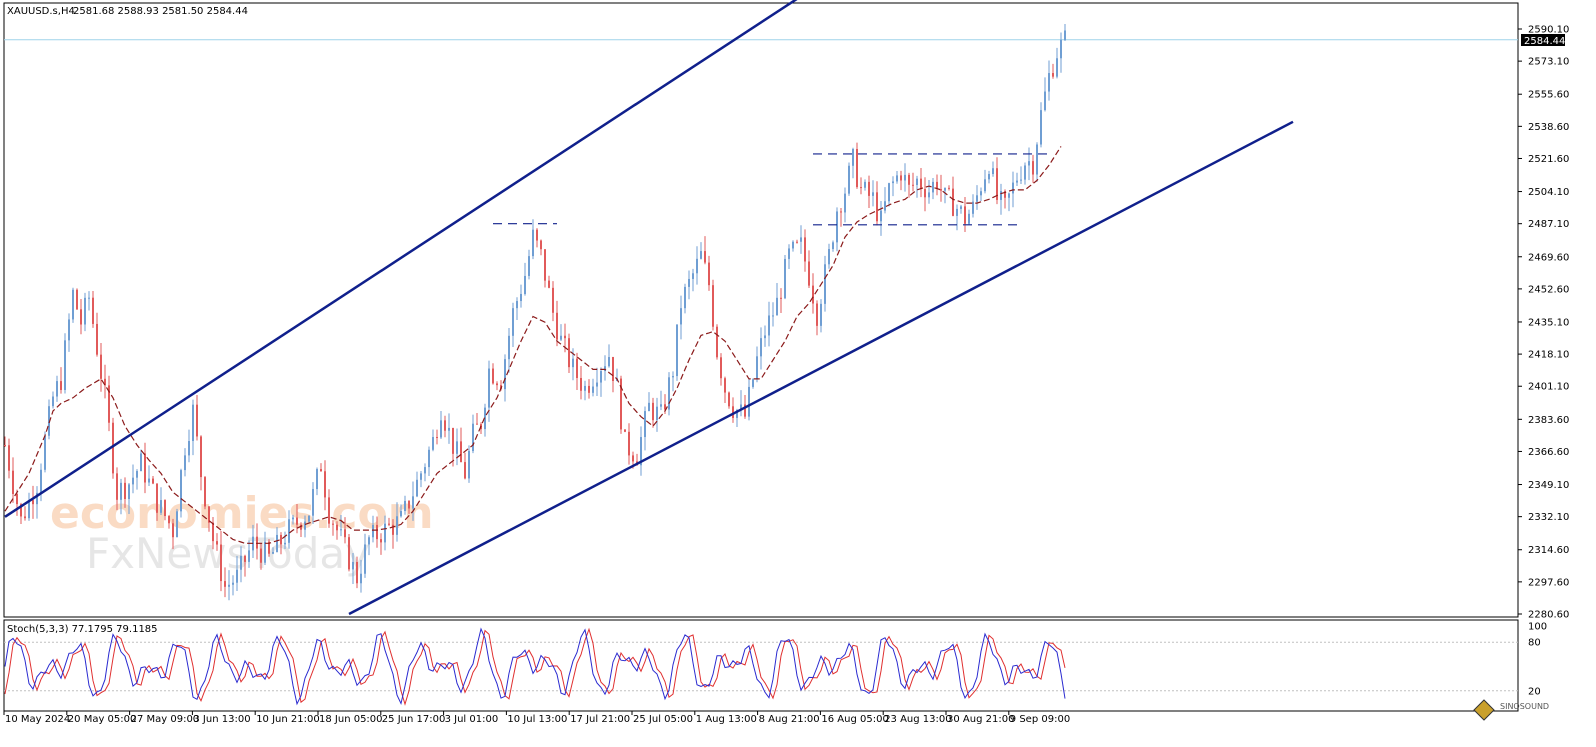 Image resolution: width=1596 pixels, height=747 pixels. Describe the element at coordinates (1548, 127) in the screenshot. I see `y-tick-label: 2538.60` at that location.